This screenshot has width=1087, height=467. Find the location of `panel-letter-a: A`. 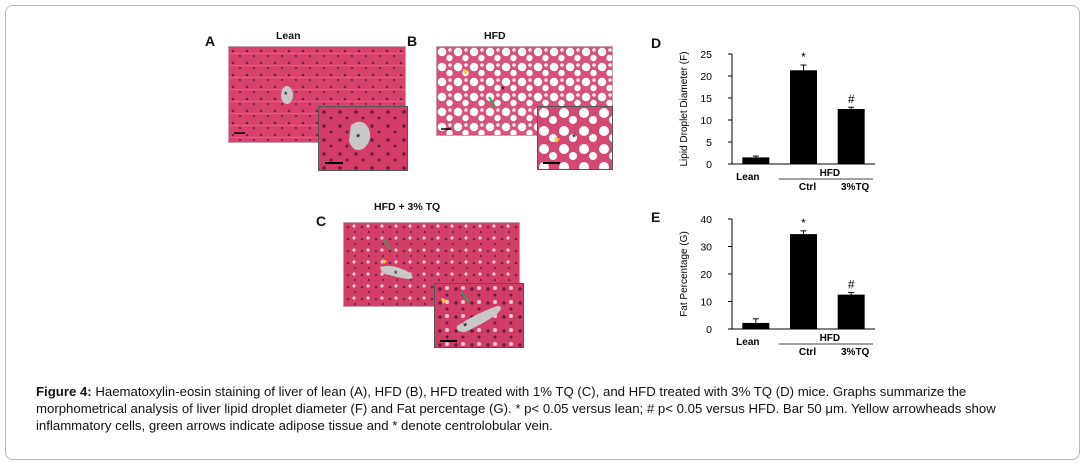

panel-letter-a: A is located at coordinates (210, 41).